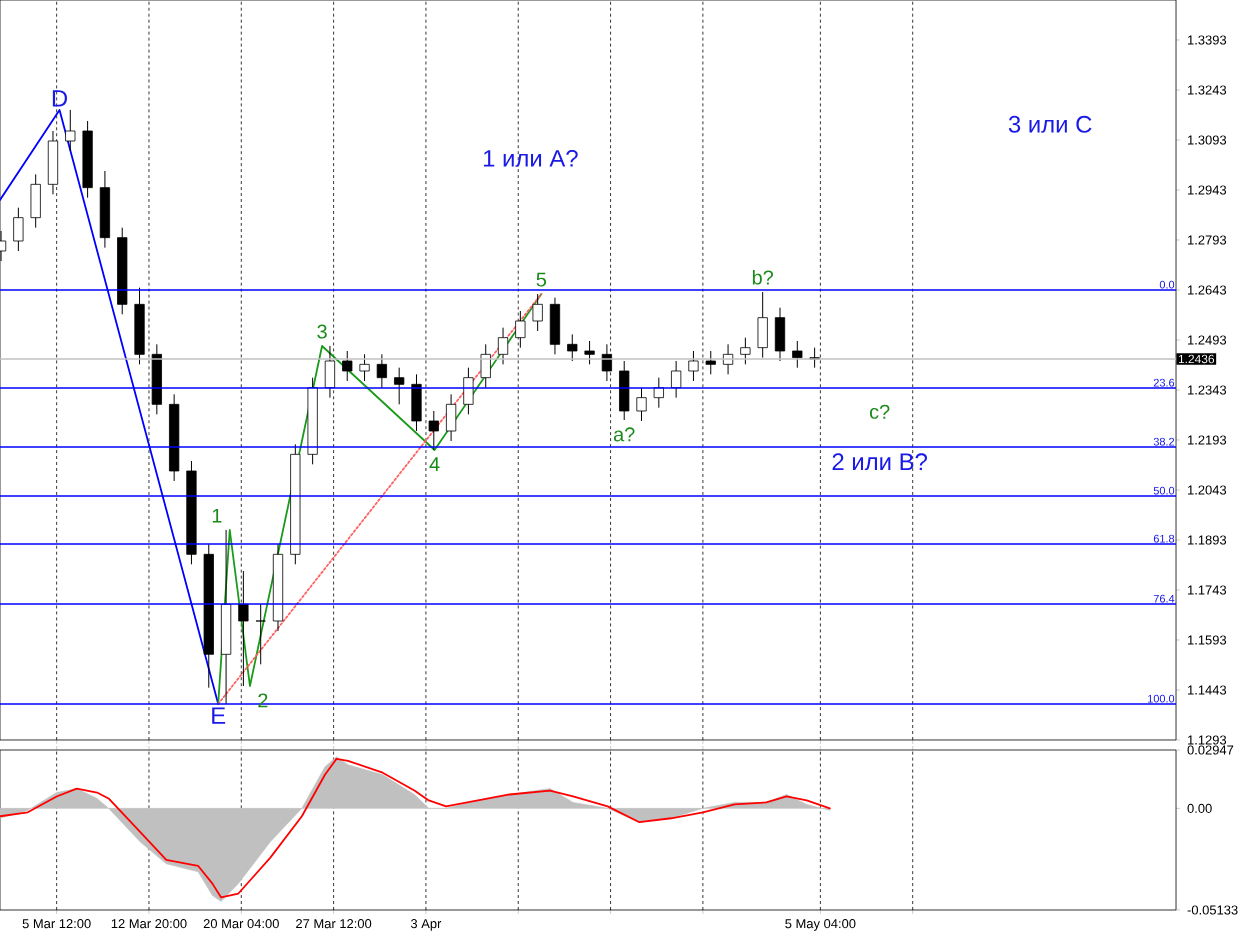  Describe the element at coordinates (217, 515) in the screenshot. I see `annotation: 1` at that location.